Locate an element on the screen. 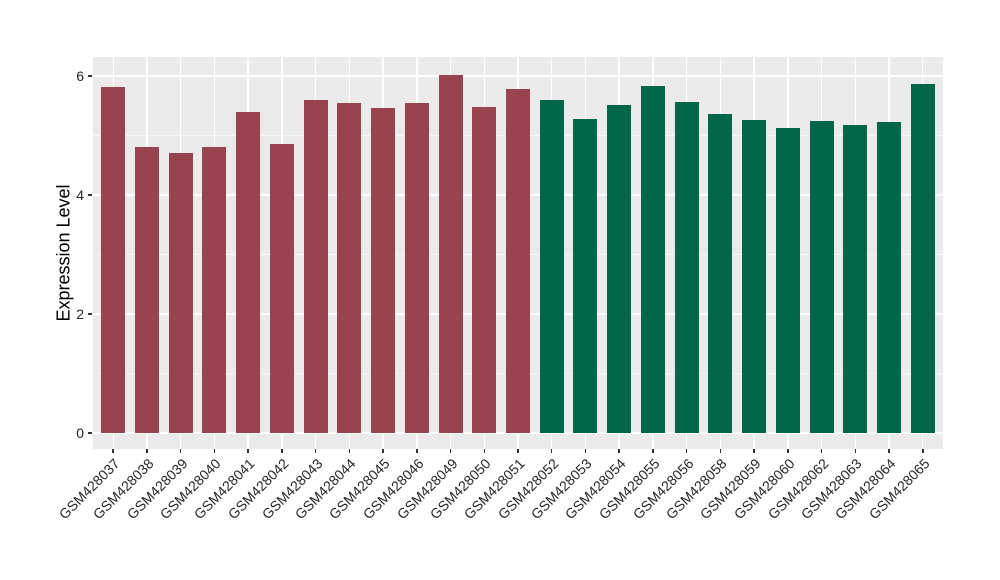 The image size is (1000, 580). y-axis-title: Expression Level is located at coordinates (63, 253).